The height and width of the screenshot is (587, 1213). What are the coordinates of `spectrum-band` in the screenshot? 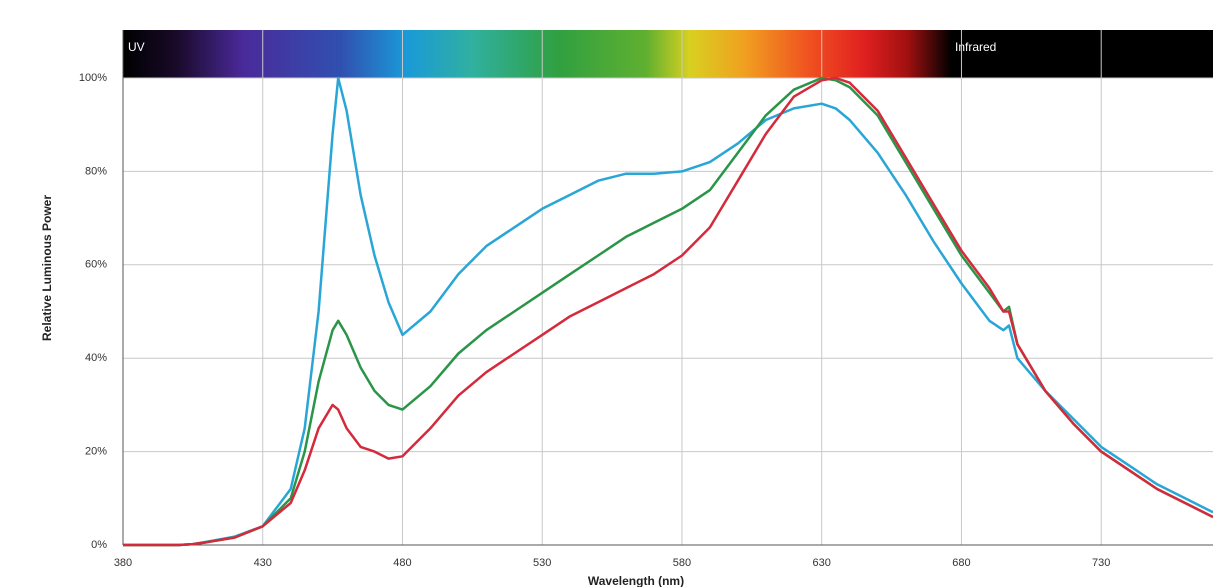 It's located at (668, 54).